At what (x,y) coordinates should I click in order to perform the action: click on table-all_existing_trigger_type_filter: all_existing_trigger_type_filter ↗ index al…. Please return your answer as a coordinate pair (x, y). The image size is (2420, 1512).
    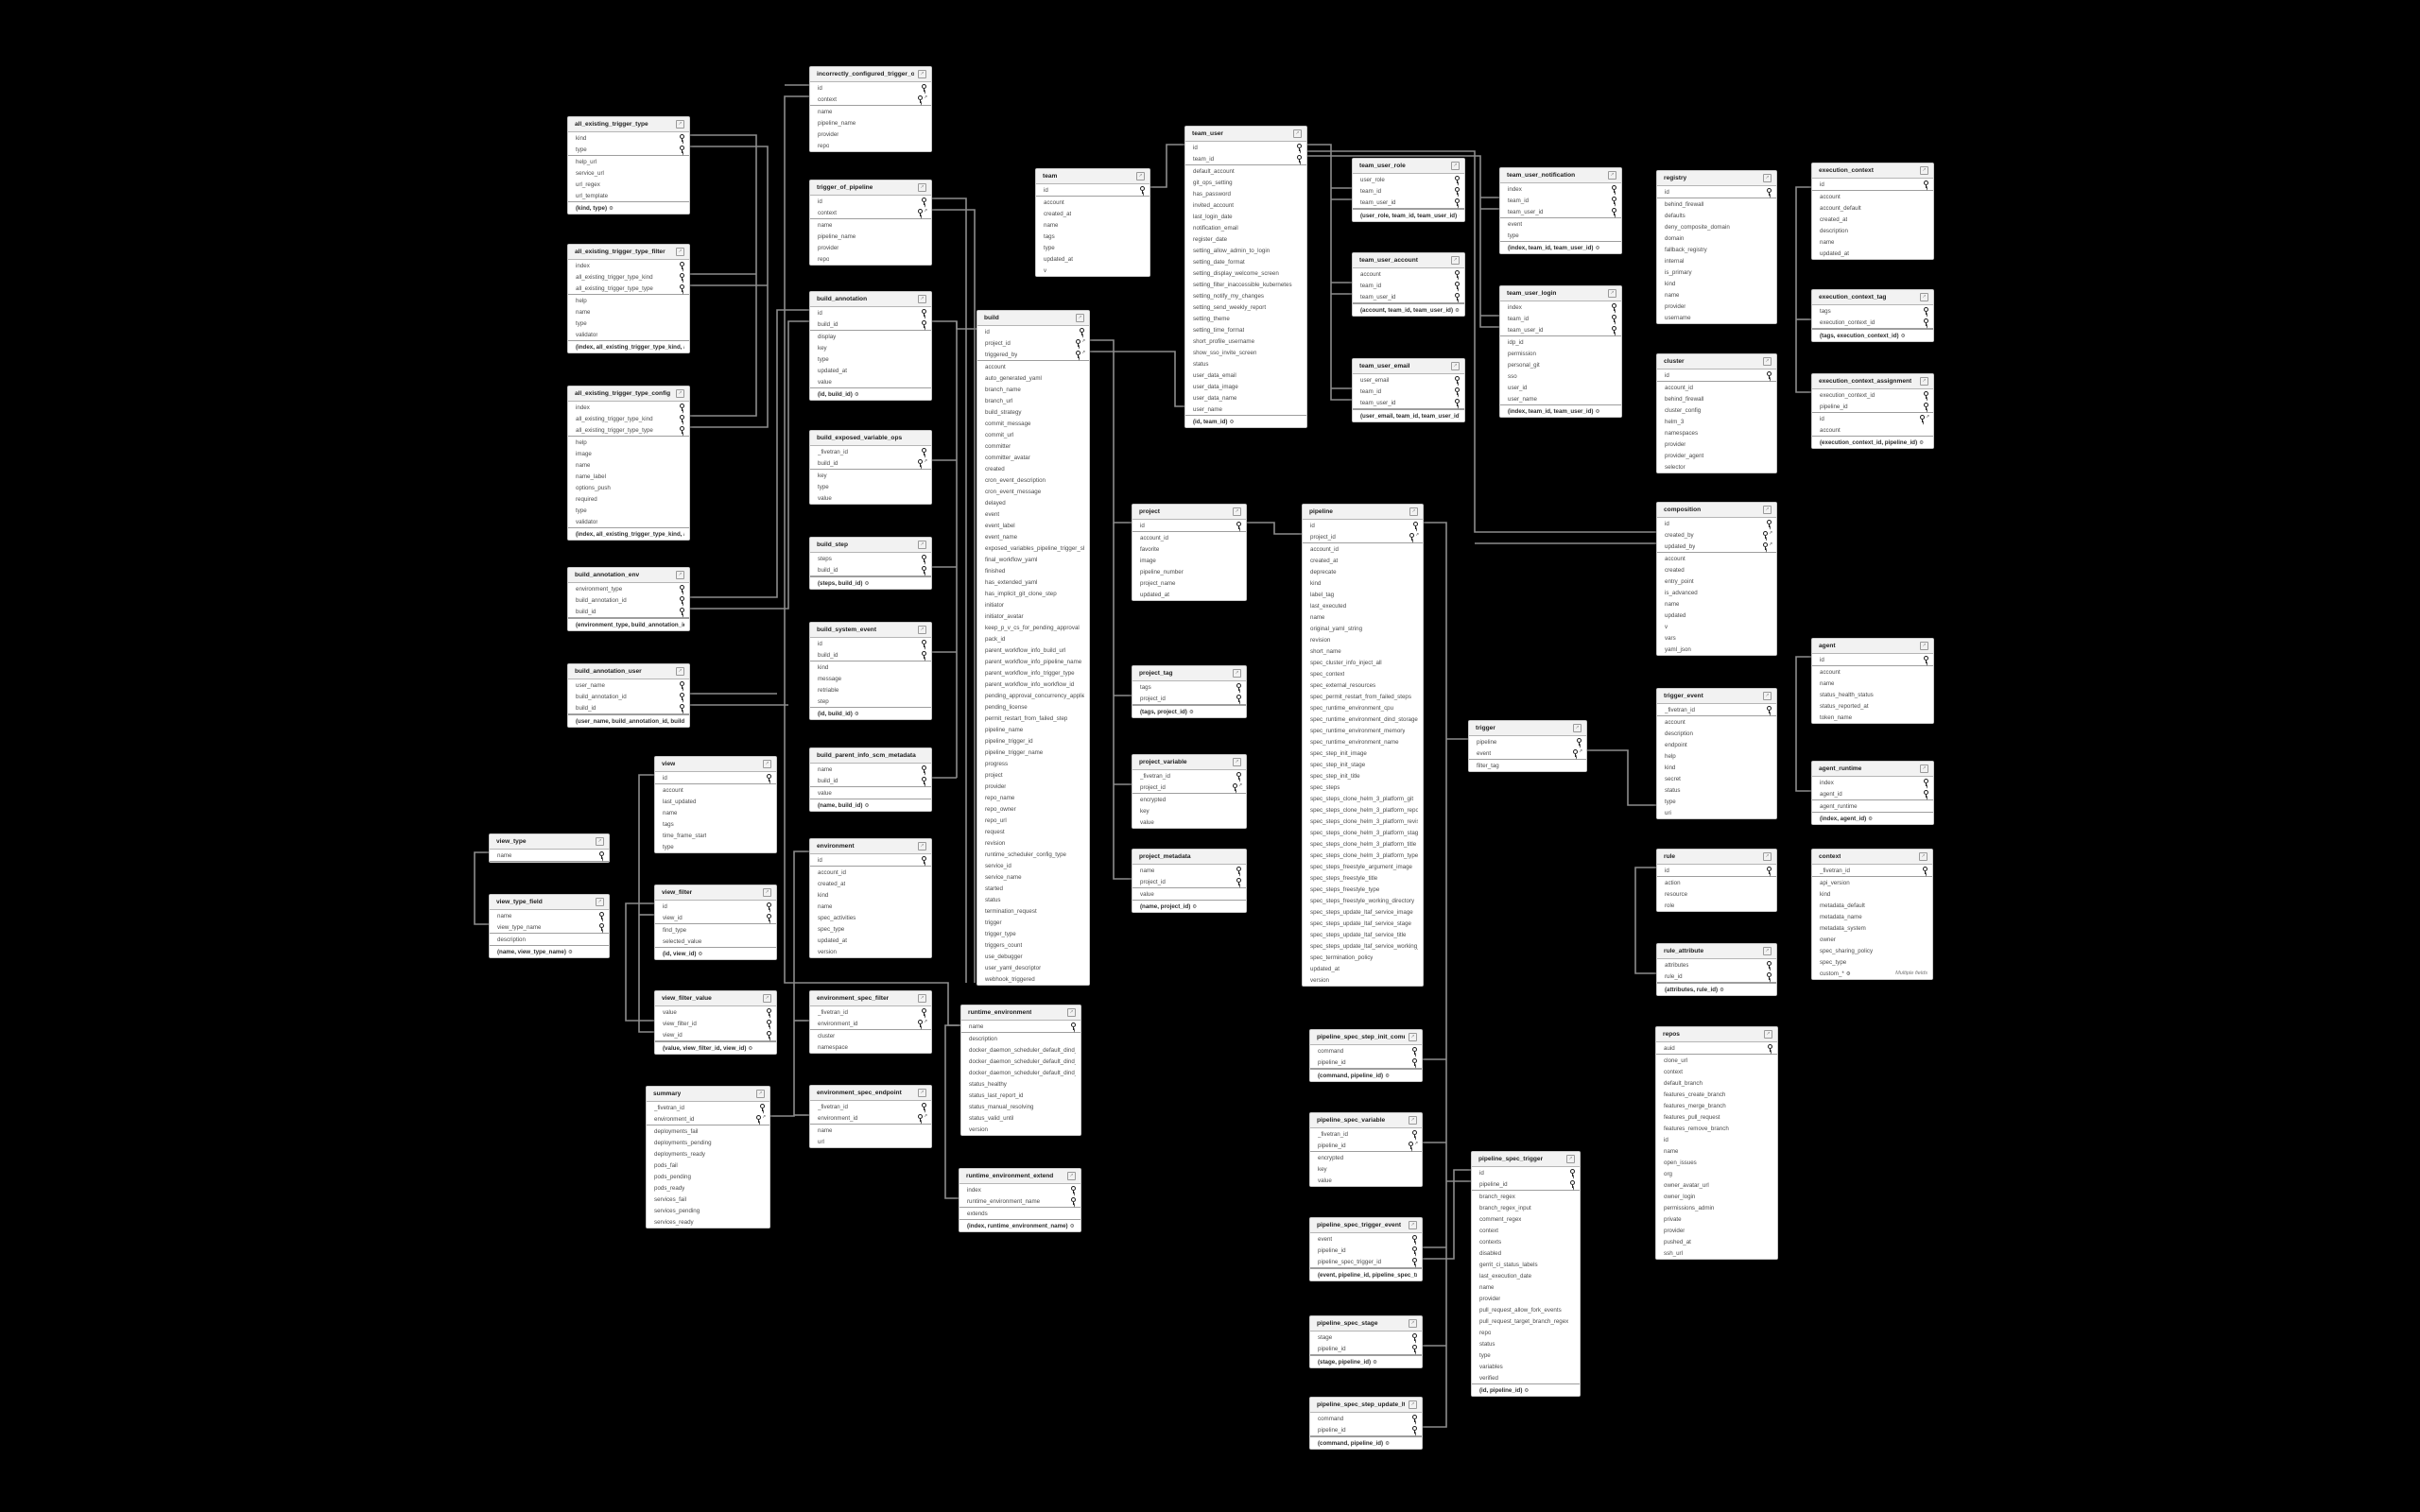
    Looking at the image, I should click on (628, 298).